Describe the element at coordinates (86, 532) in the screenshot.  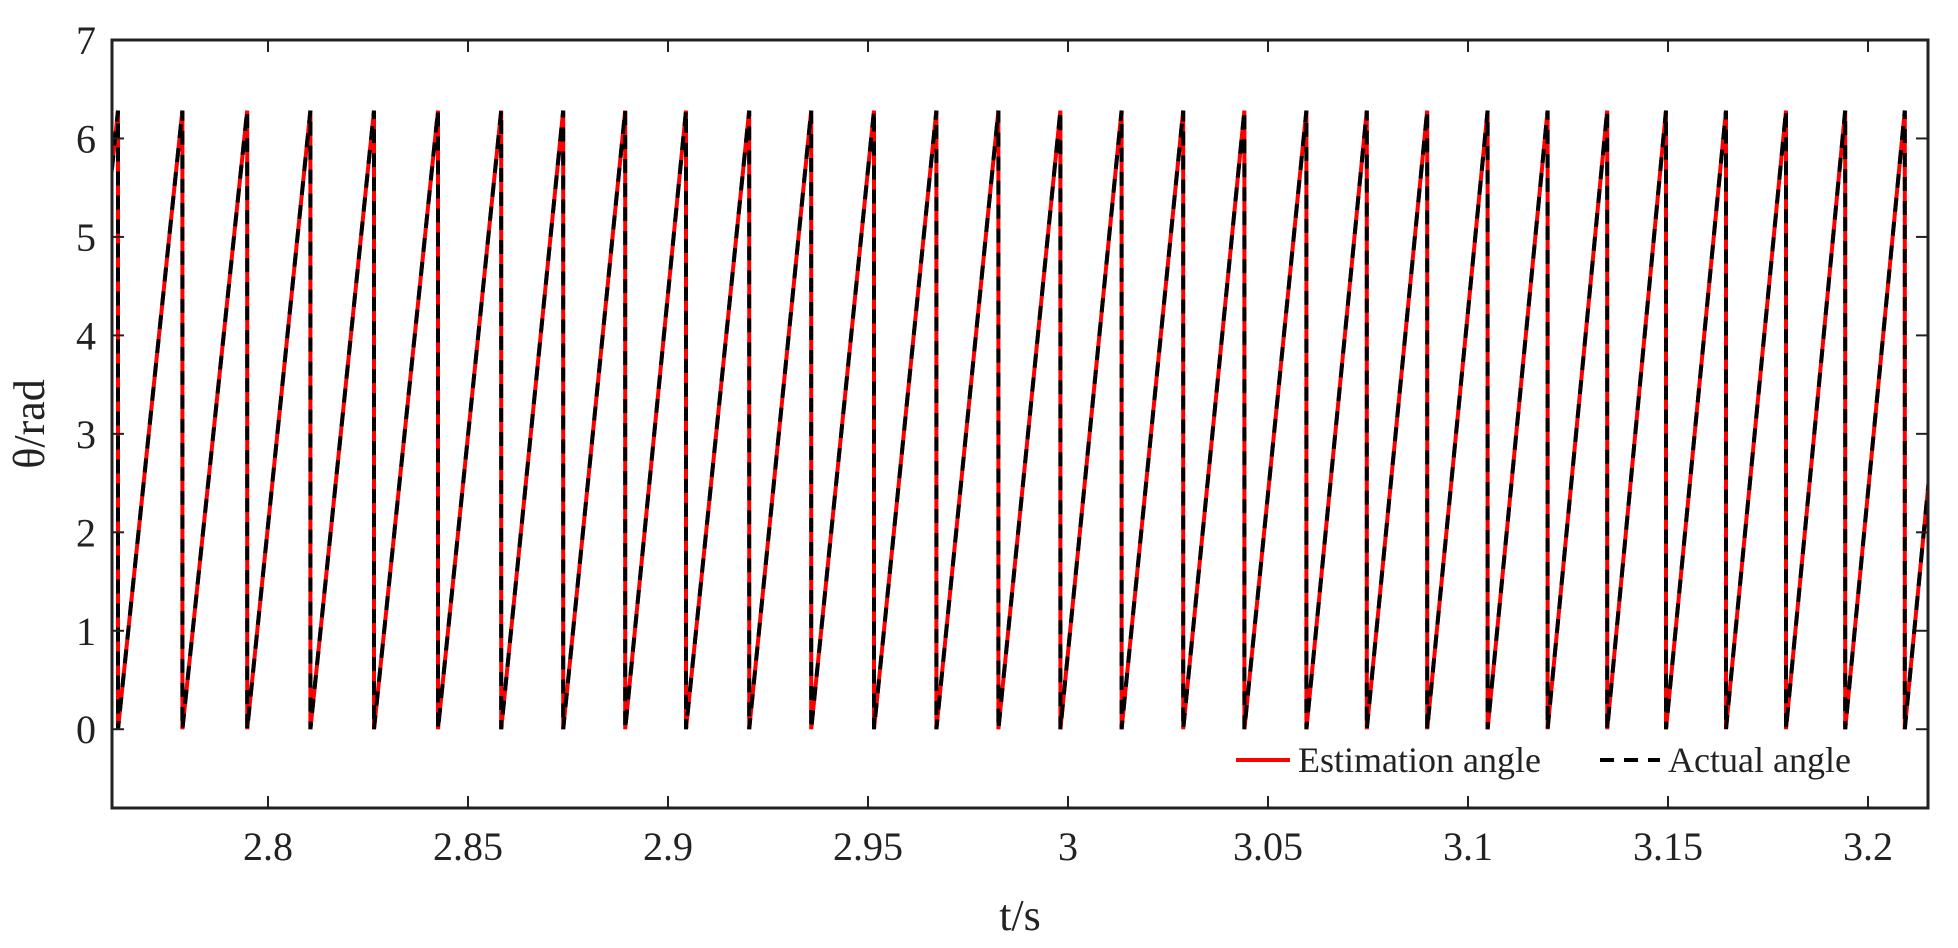
I see `y-tick-label: 2` at that location.